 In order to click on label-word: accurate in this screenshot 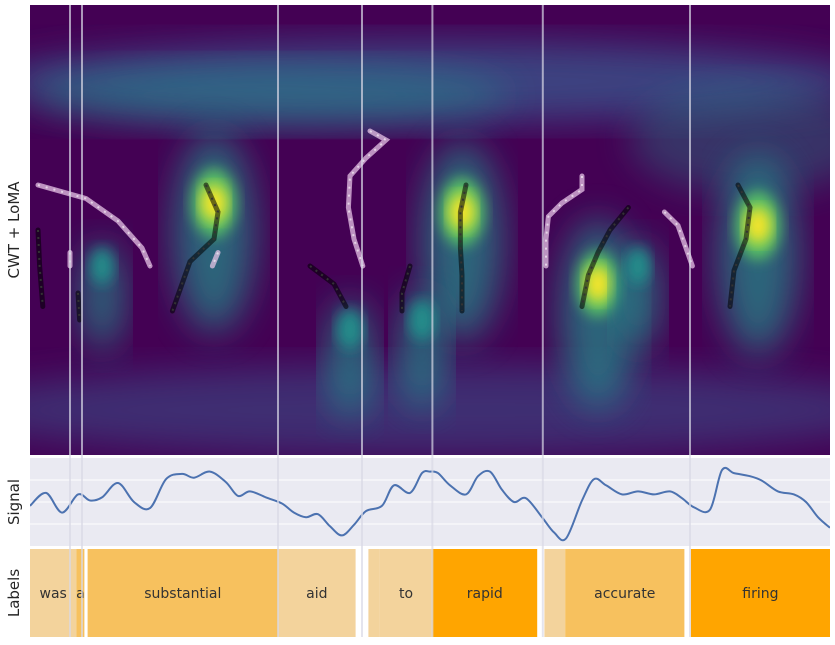, I will do `click(624, 594)`.